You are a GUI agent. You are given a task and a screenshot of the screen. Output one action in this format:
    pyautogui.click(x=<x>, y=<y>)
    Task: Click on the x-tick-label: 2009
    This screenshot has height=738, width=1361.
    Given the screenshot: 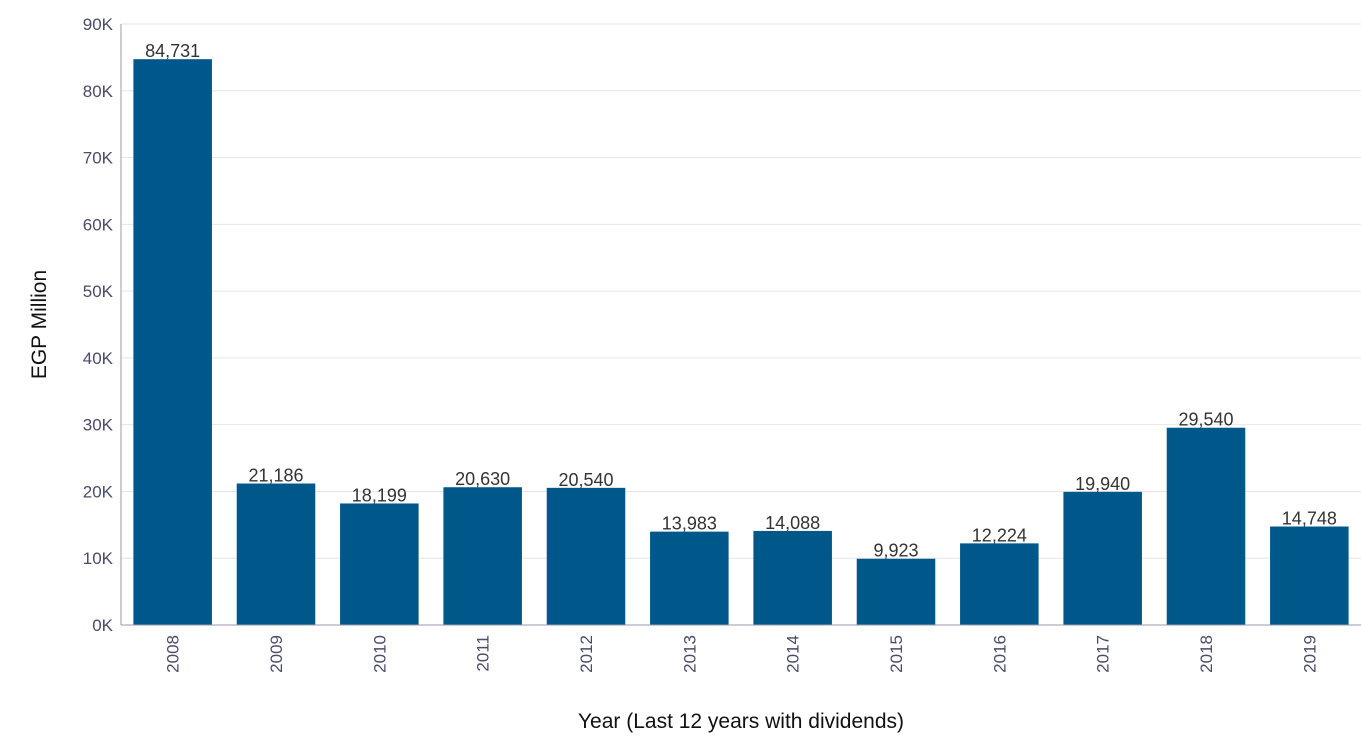 What is the action you would take?
    pyautogui.click(x=276, y=654)
    